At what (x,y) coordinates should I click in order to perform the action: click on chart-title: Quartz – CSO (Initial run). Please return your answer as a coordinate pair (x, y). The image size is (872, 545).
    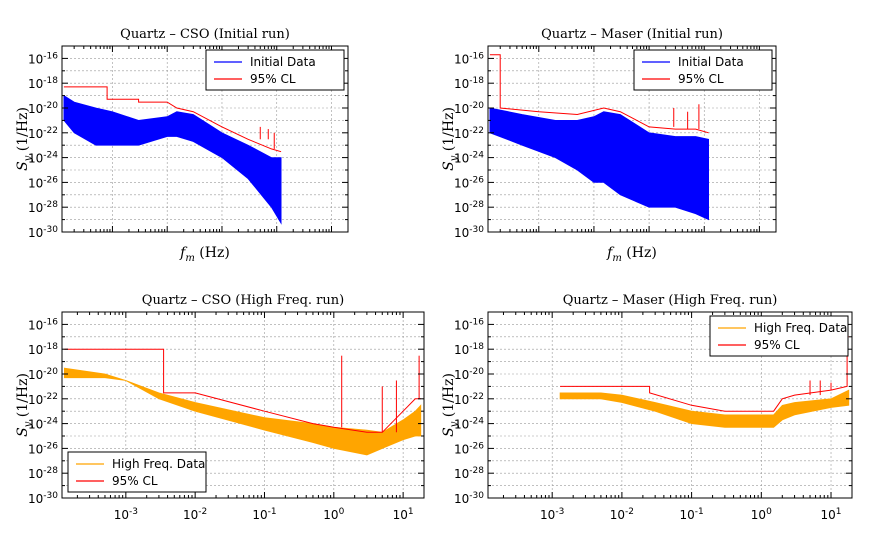
    Looking at the image, I should click on (205, 34).